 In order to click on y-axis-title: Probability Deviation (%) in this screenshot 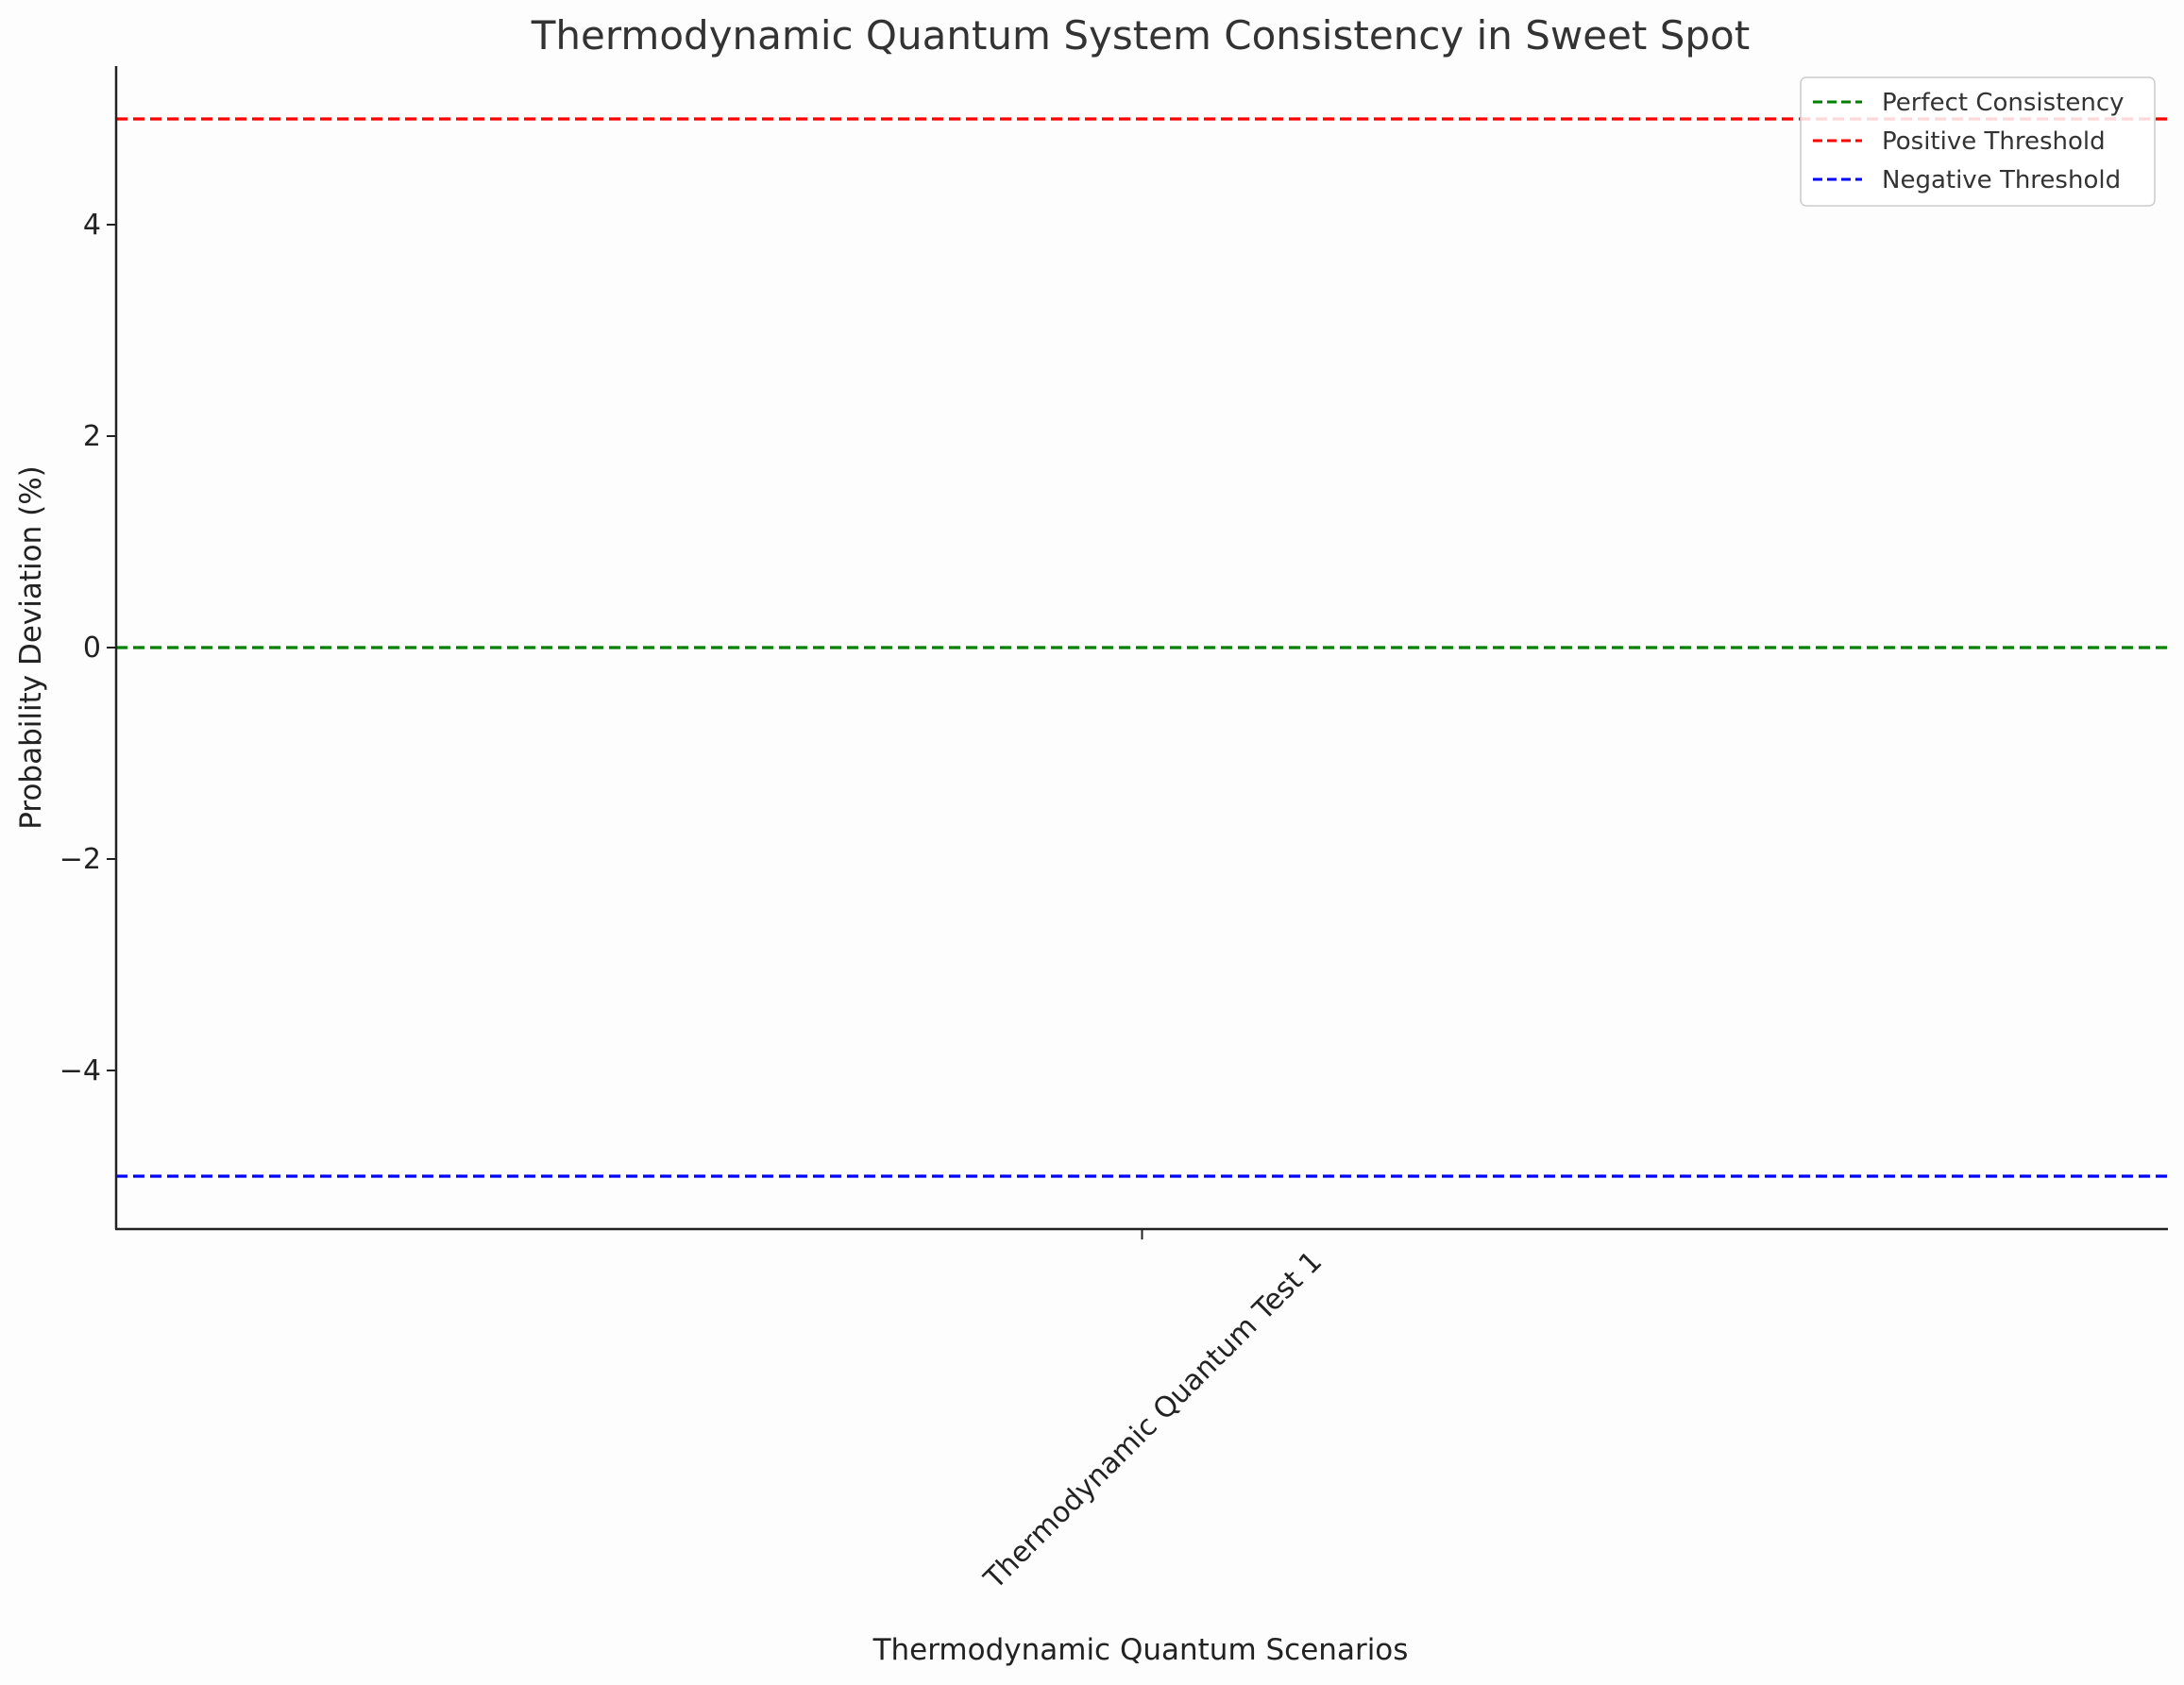, I will do `click(31, 647)`.